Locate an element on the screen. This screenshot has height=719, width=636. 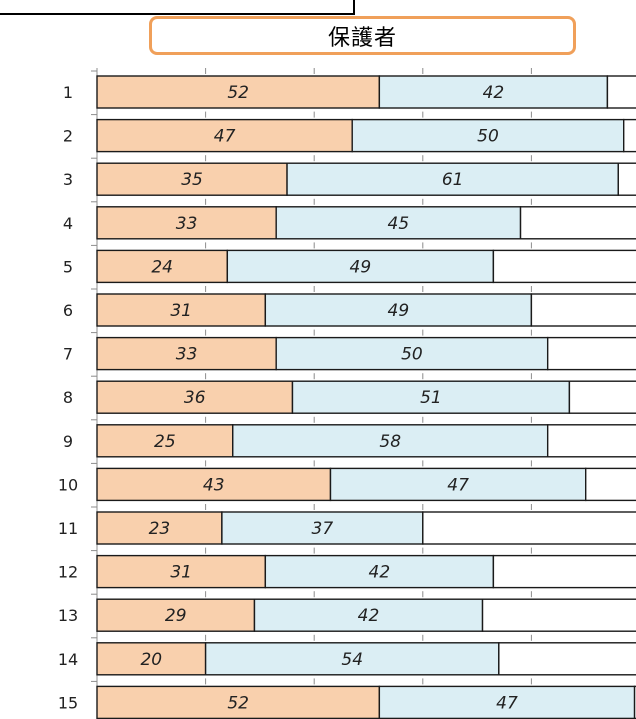
category-label: 9 is located at coordinates (68, 441).